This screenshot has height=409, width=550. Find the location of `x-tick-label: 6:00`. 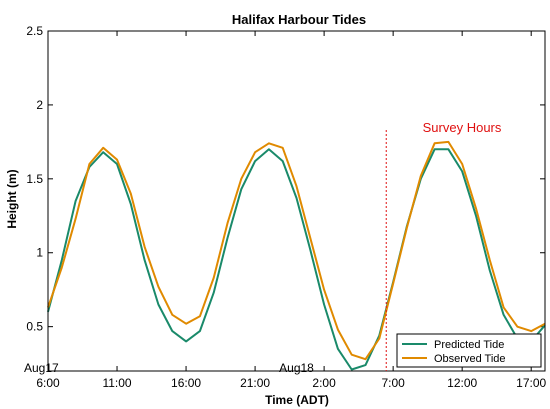

x-tick-label: 6:00 is located at coordinates (48, 383).